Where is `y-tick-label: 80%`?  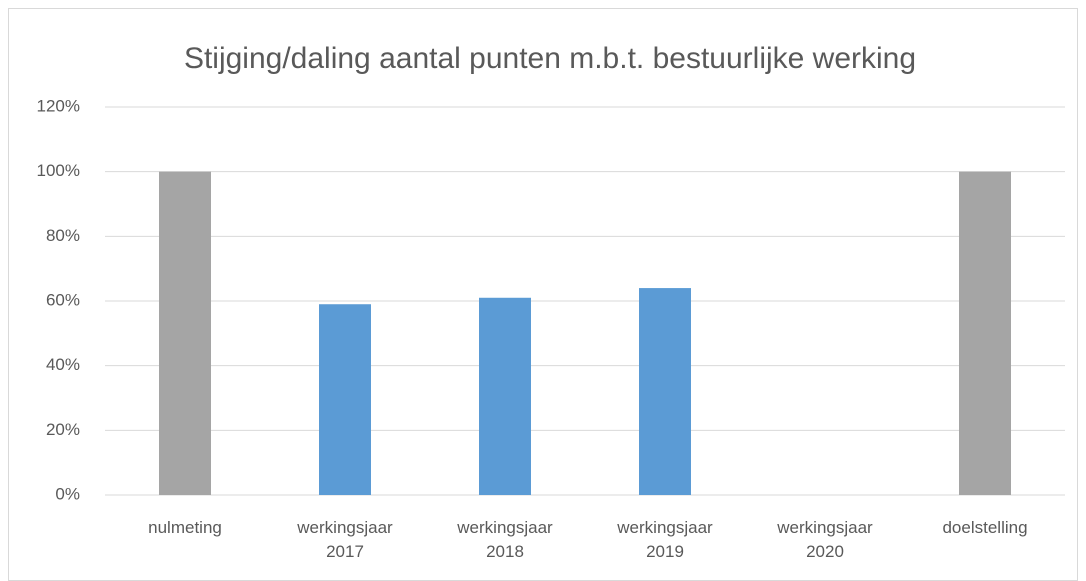
y-tick-label: 80% is located at coordinates (63, 235).